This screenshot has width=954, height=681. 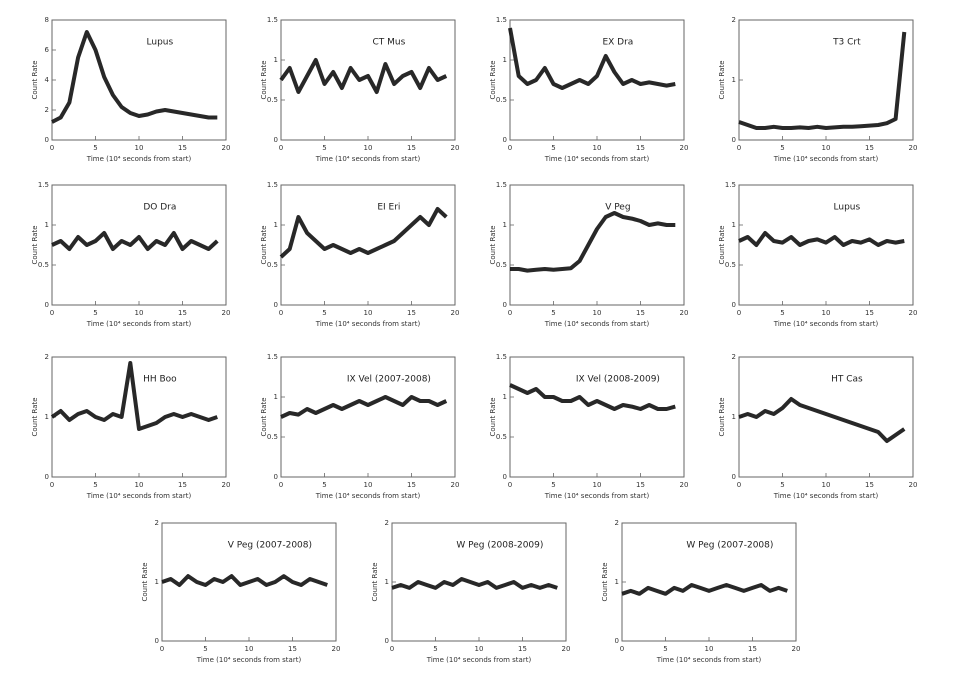 I want to click on panel-title: DO Dra, so click(x=159, y=208).